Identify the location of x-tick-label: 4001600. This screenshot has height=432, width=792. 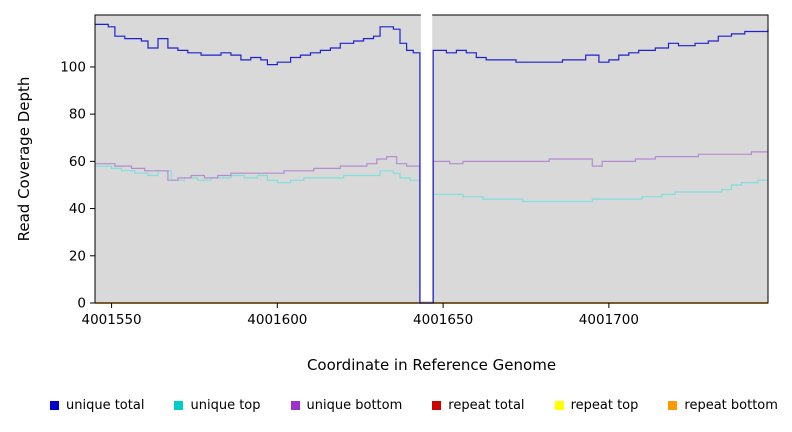
(277, 320).